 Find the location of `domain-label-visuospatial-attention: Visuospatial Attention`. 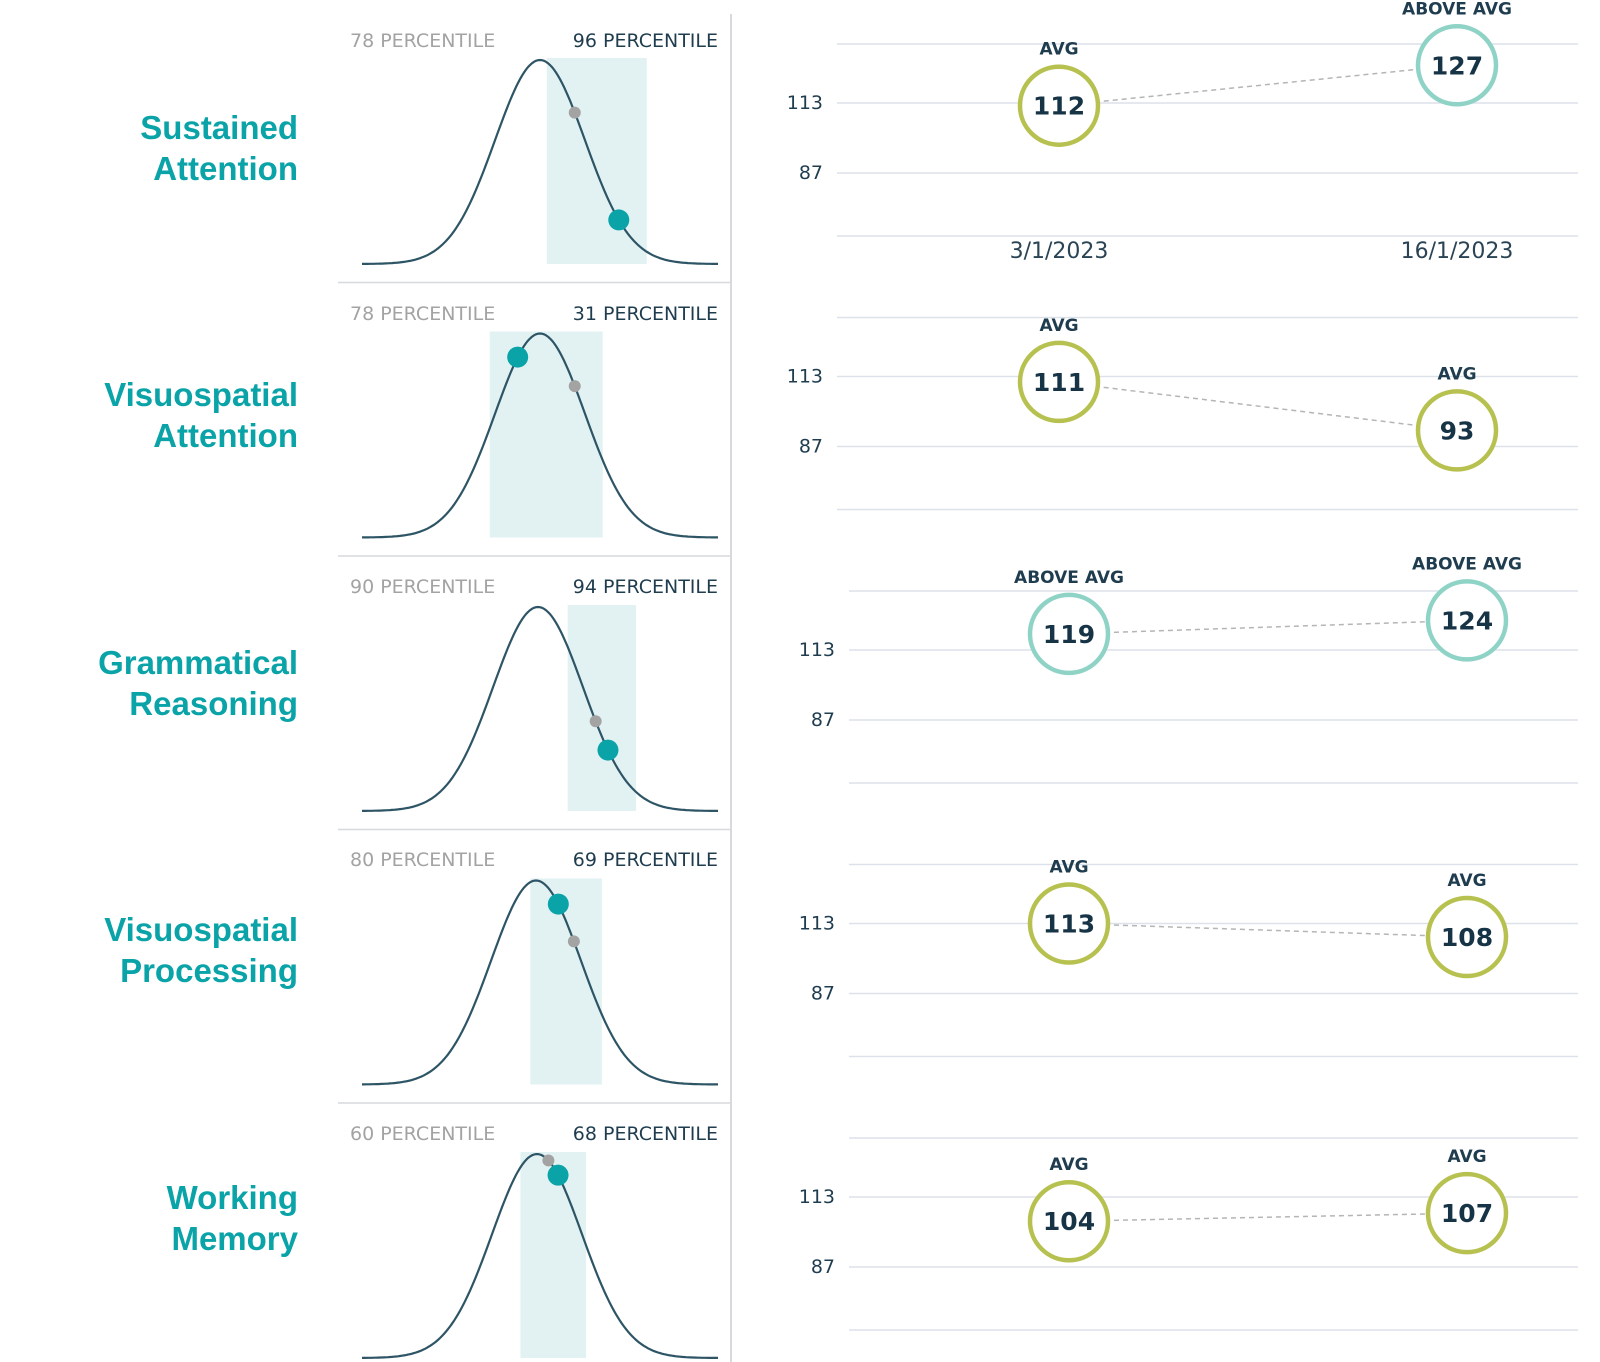

domain-label-visuospatial-attention: Visuospatial Attention is located at coordinates (201, 415).